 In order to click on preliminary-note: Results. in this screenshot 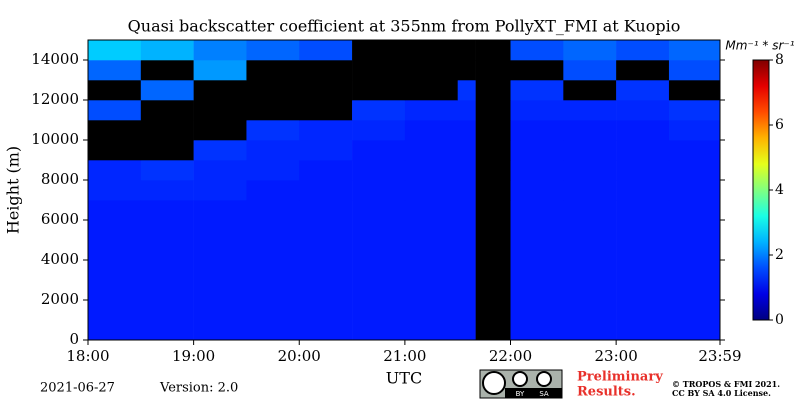, I will do `click(606, 392)`.